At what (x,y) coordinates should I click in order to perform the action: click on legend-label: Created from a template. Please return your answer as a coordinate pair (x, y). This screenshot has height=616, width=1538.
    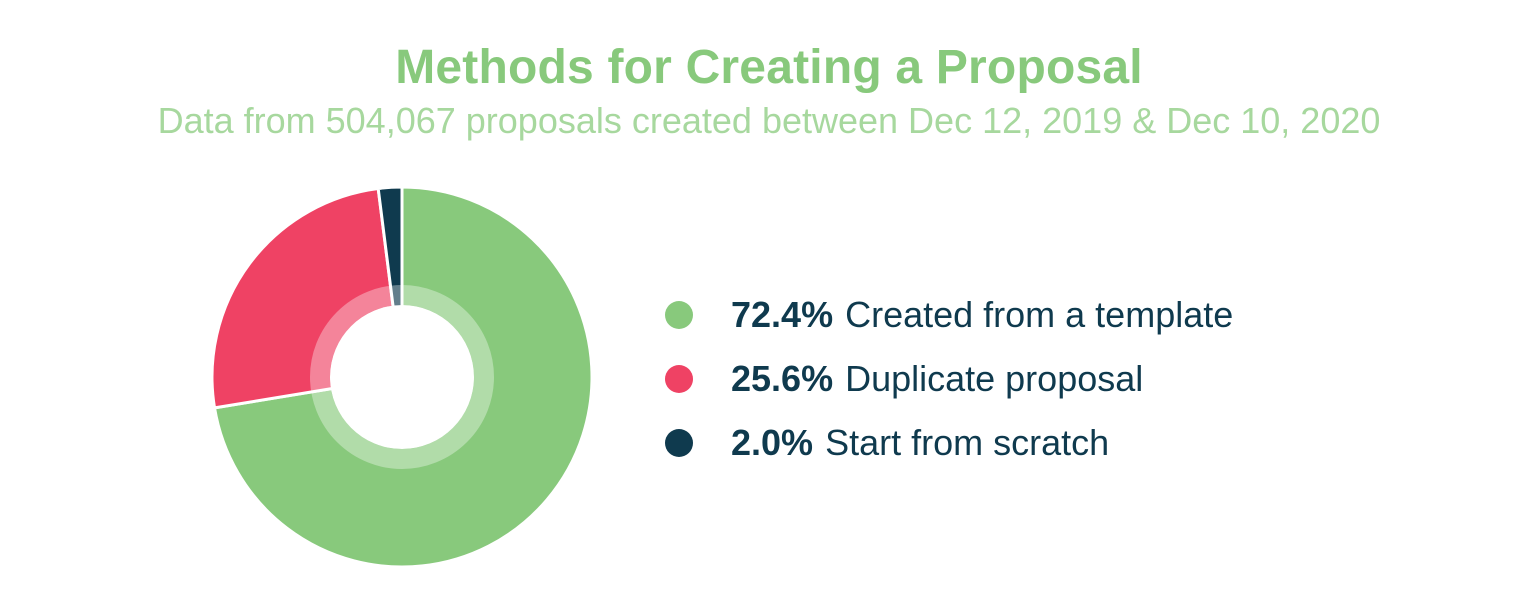
    Looking at the image, I should click on (1039, 314).